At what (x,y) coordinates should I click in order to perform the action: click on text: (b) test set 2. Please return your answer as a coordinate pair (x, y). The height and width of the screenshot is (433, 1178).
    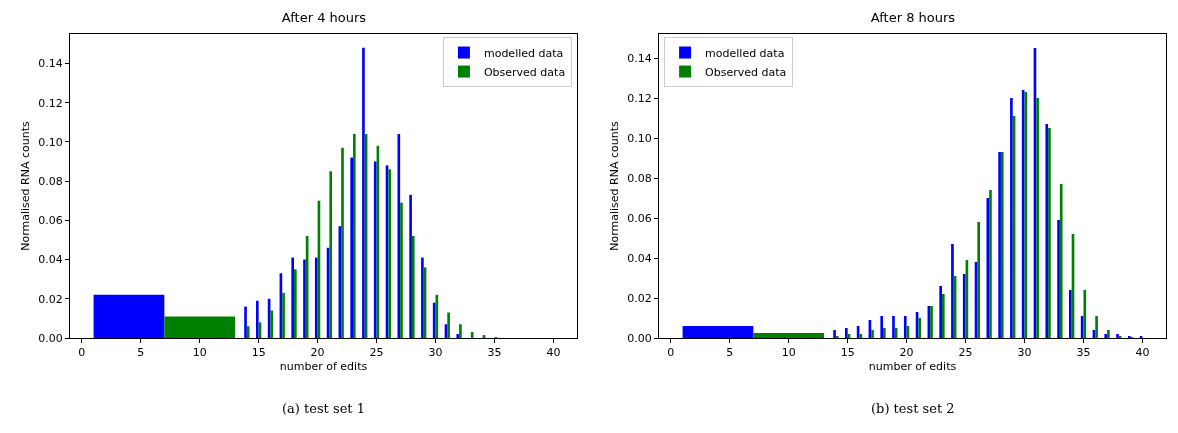
    Looking at the image, I should click on (913, 408).